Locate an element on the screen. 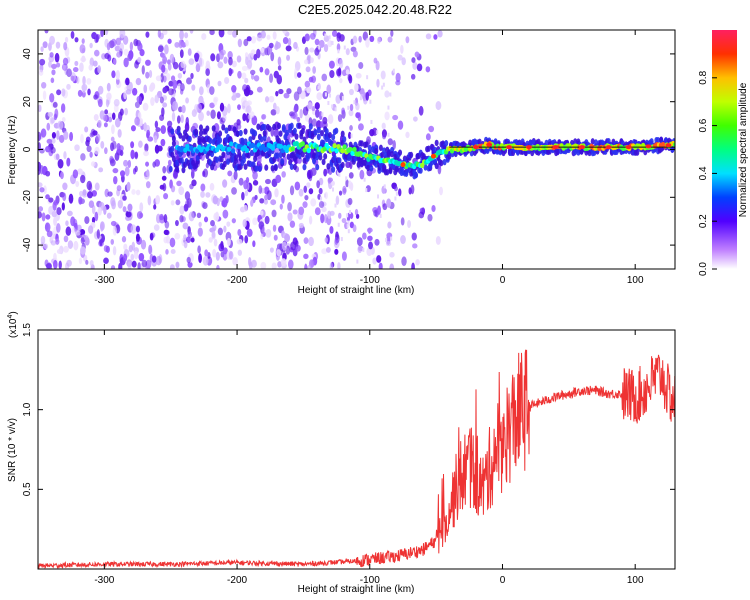 The width and height of the screenshot is (750, 600). colorbar-tick-label: 0.0 is located at coordinates (703, 269).